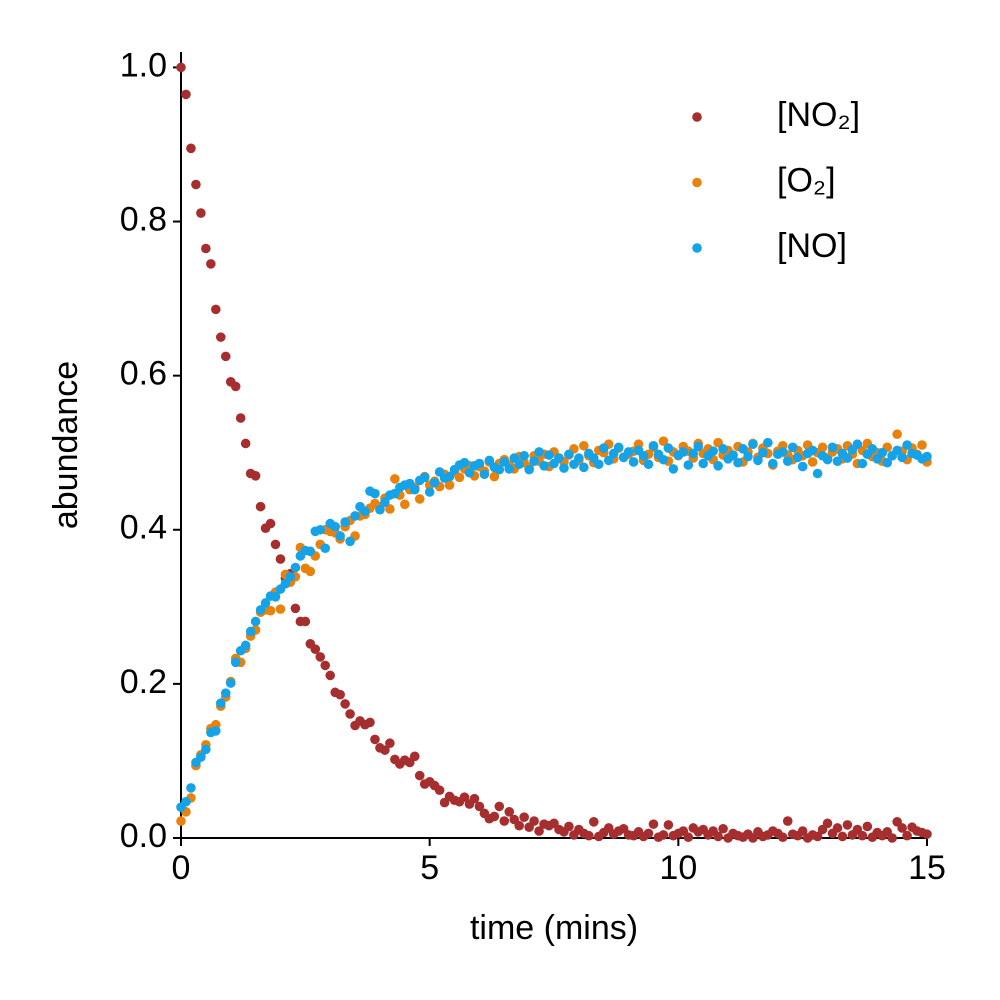 The width and height of the screenshot is (1000, 1000). What do you see at coordinates (554, 928) in the screenshot?
I see `x-axis-label: time (mins)` at bounding box center [554, 928].